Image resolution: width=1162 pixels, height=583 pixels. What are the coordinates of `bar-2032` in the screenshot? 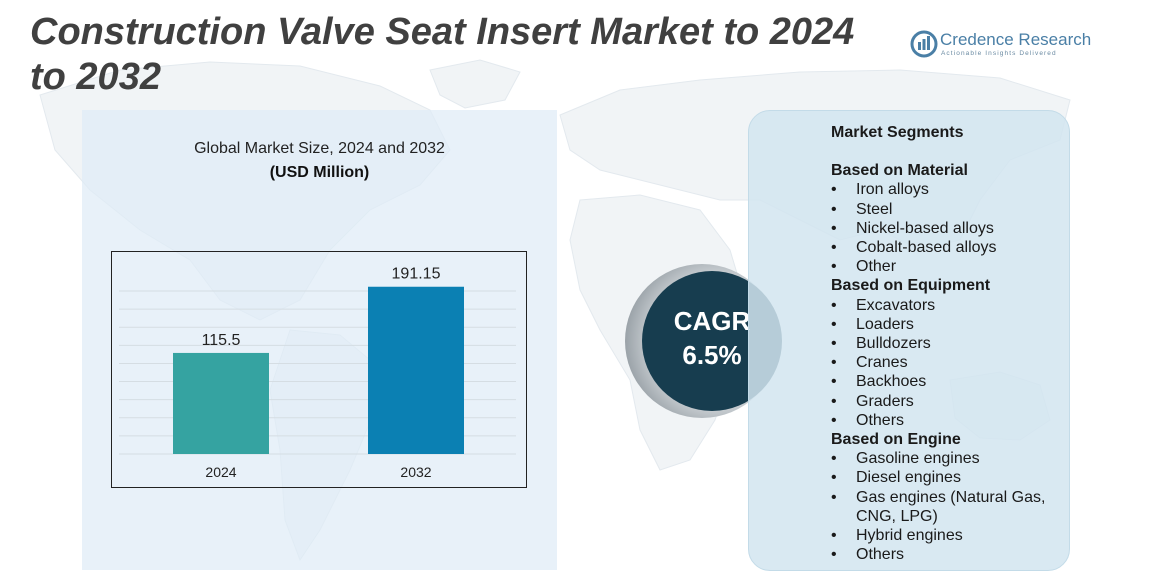 It's located at (416, 370).